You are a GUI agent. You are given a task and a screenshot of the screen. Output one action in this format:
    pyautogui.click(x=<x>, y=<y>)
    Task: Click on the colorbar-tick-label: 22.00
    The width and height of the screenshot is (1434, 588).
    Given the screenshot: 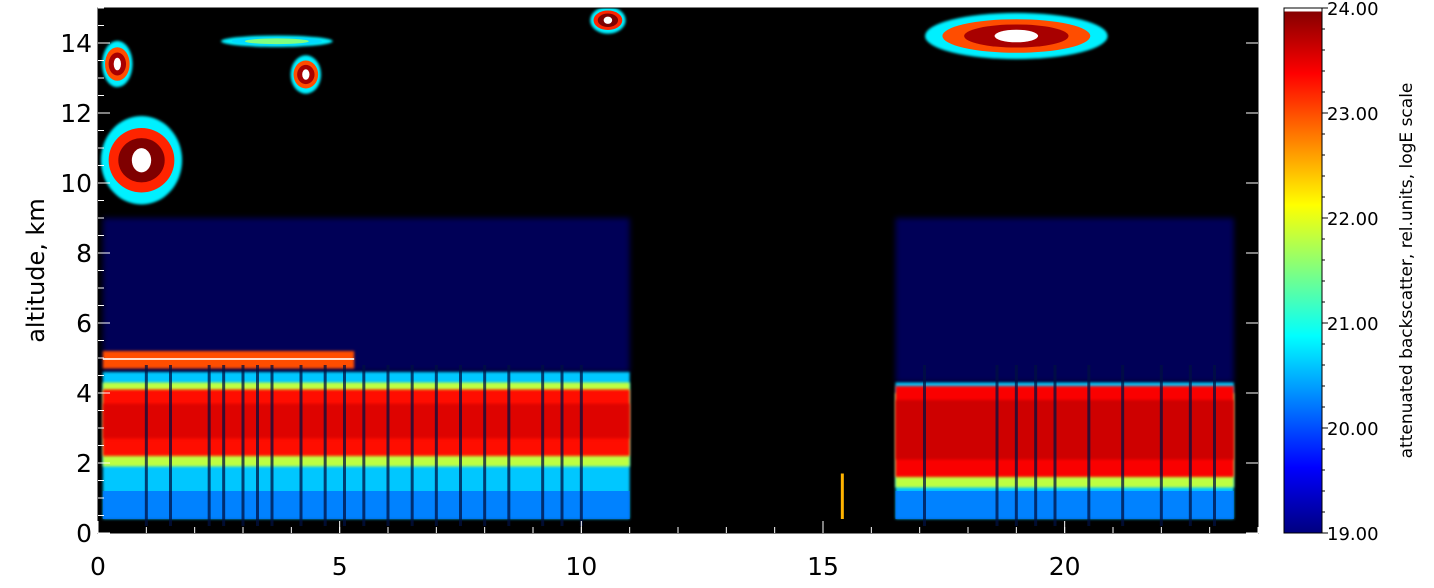 What is the action you would take?
    pyautogui.click(x=1353, y=219)
    